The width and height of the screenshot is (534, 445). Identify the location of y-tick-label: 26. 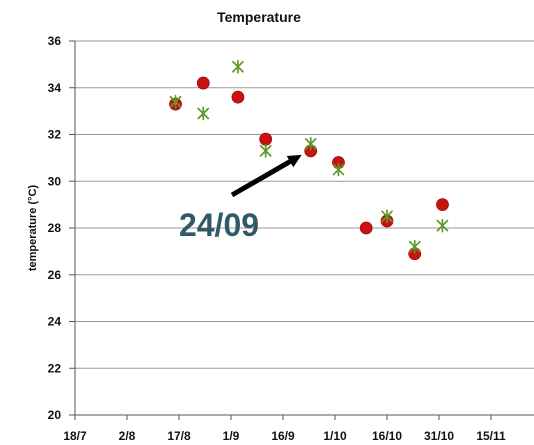
(55, 275).